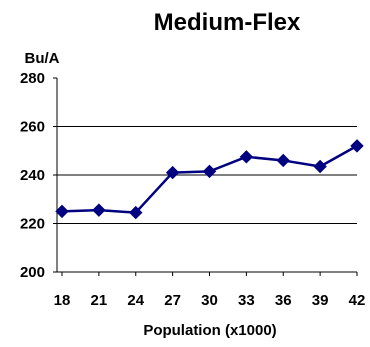 This screenshot has height=347, width=370. I want to click on x-axis-label: Population (x1000), so click(209, 330).